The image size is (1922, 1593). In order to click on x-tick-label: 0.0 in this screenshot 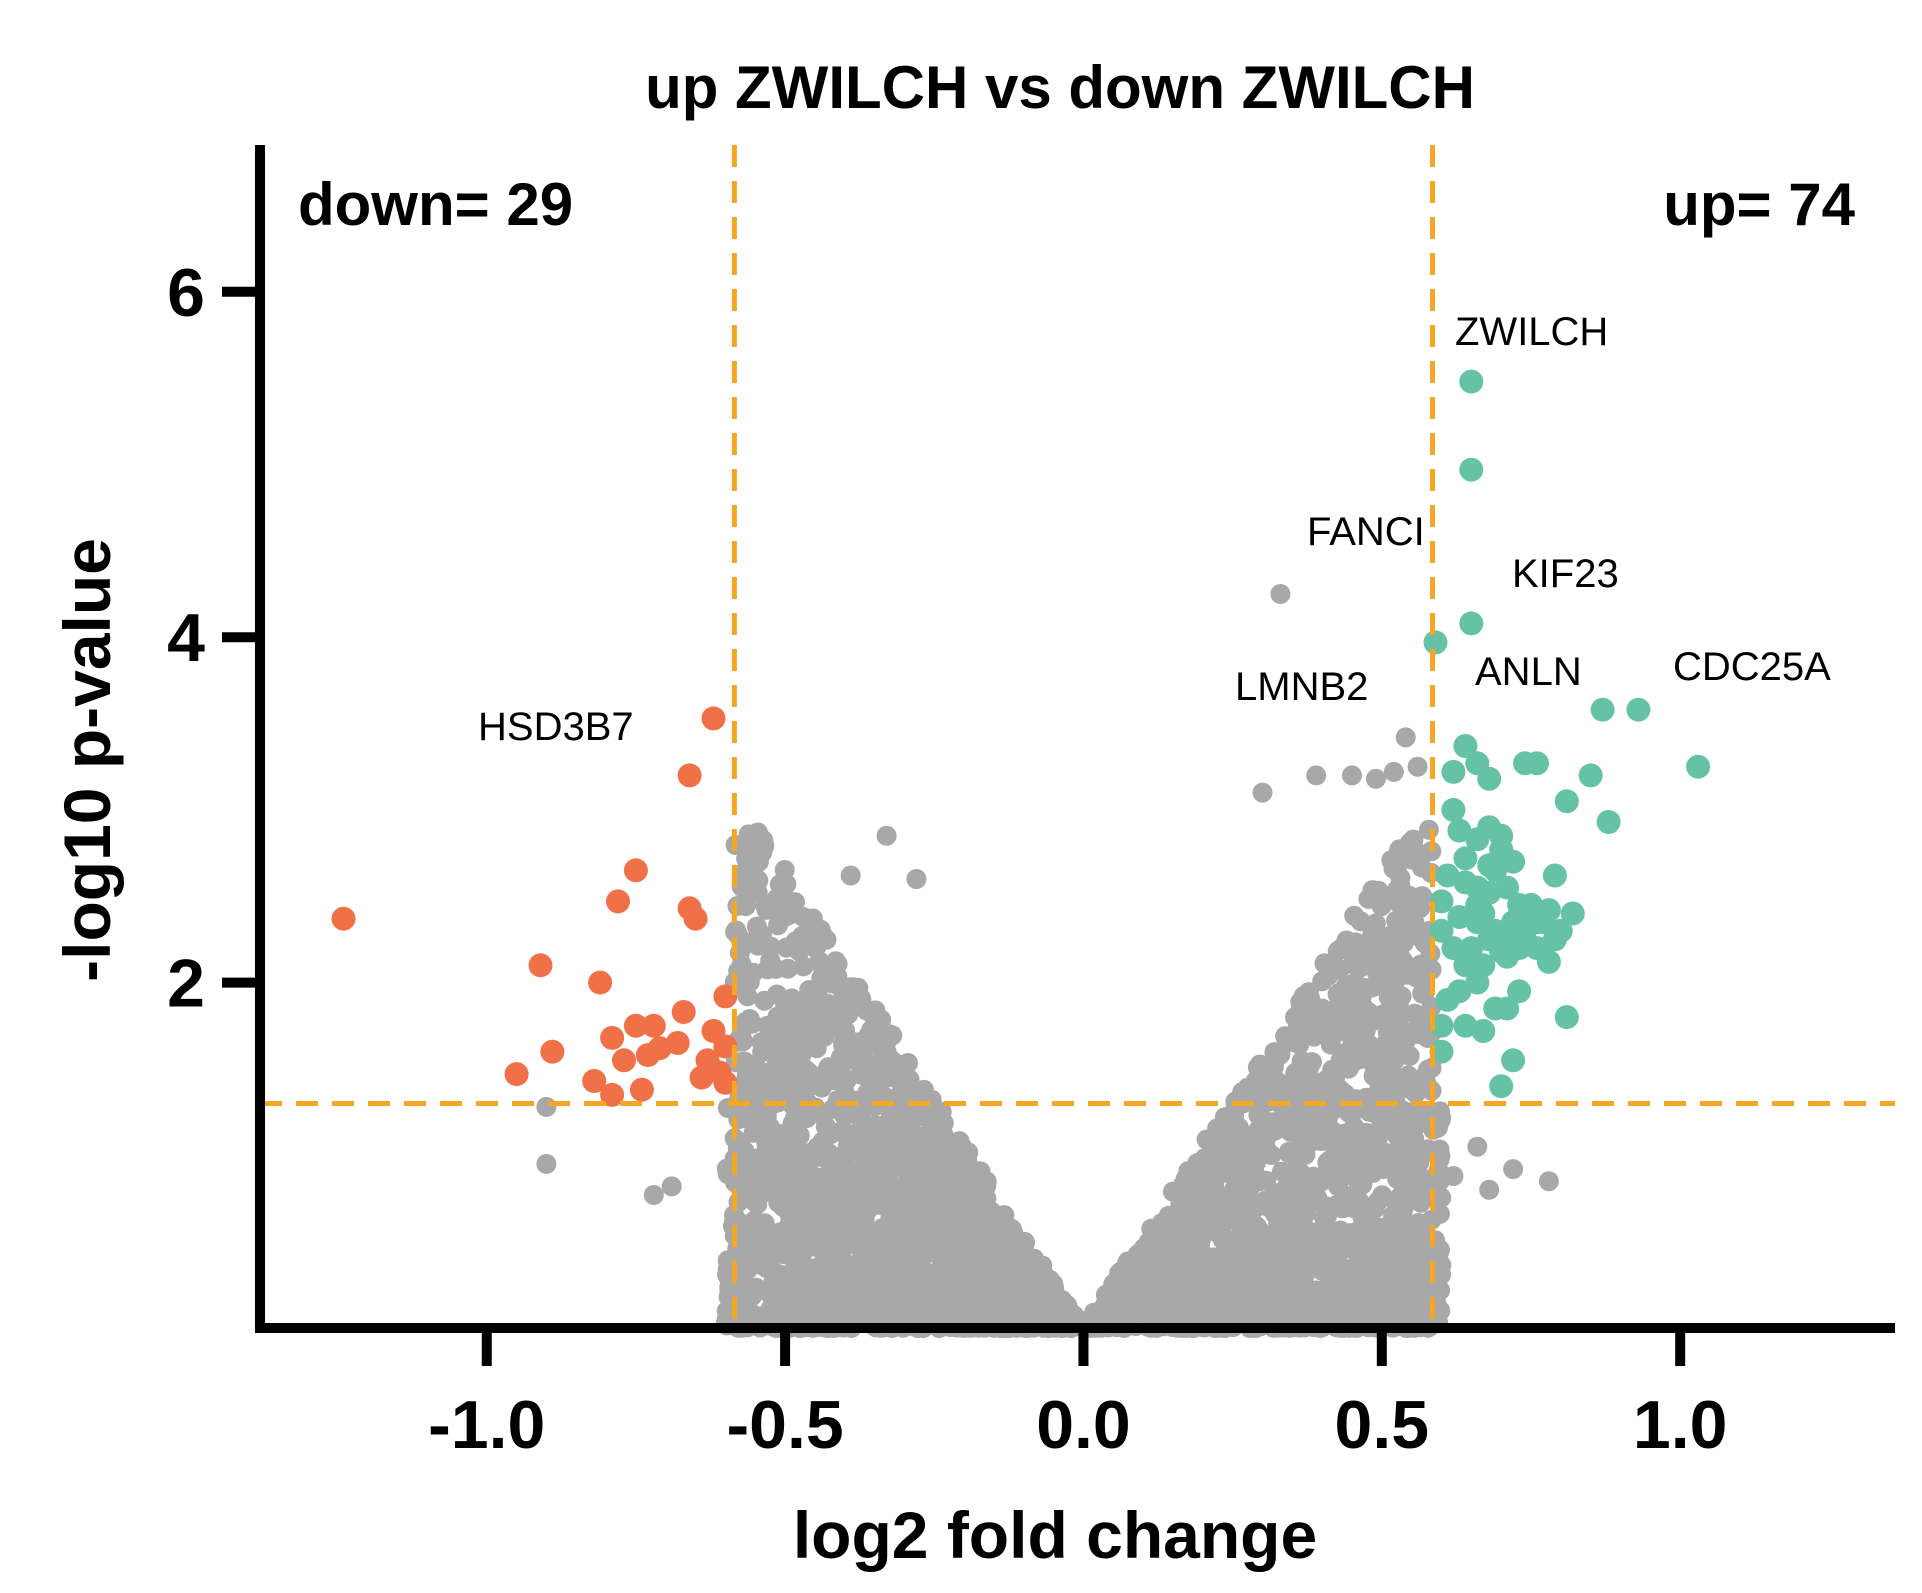, I will do `click(1083, 1425)`.